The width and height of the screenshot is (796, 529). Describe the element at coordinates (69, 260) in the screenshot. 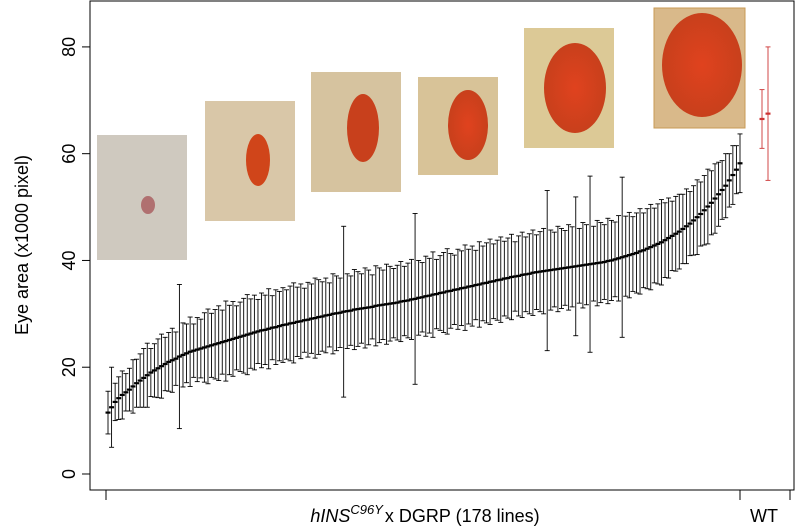

I see `y-tick-label: 40` at that location.